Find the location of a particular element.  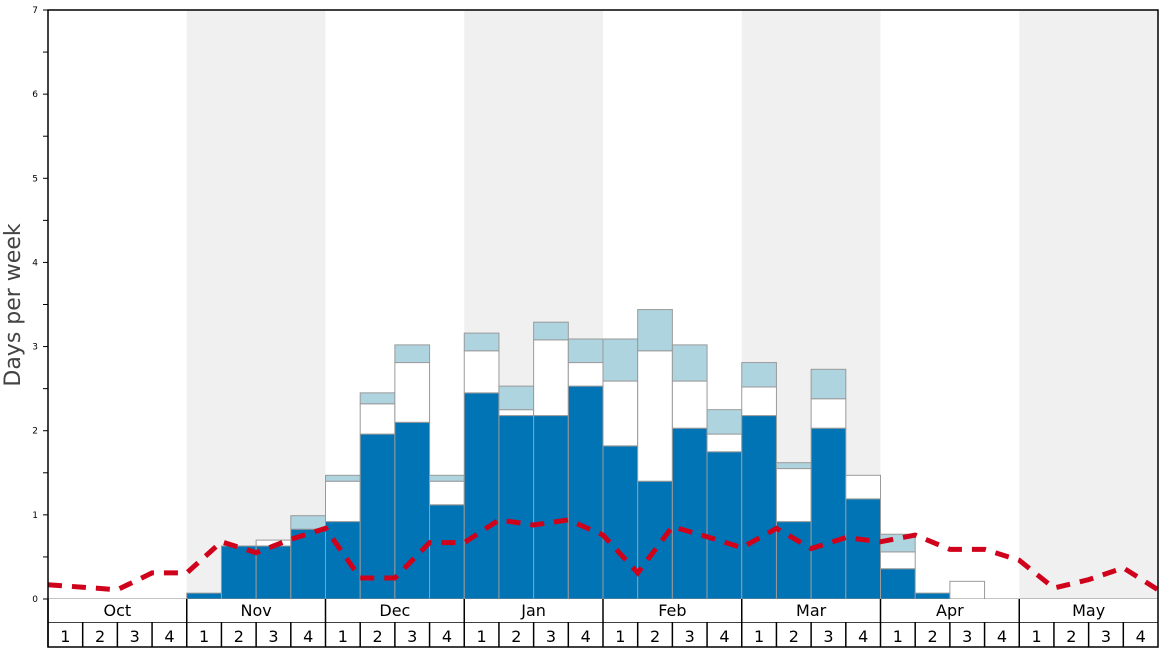

month-label-mar: Mar is located at coordinates (811, 610).